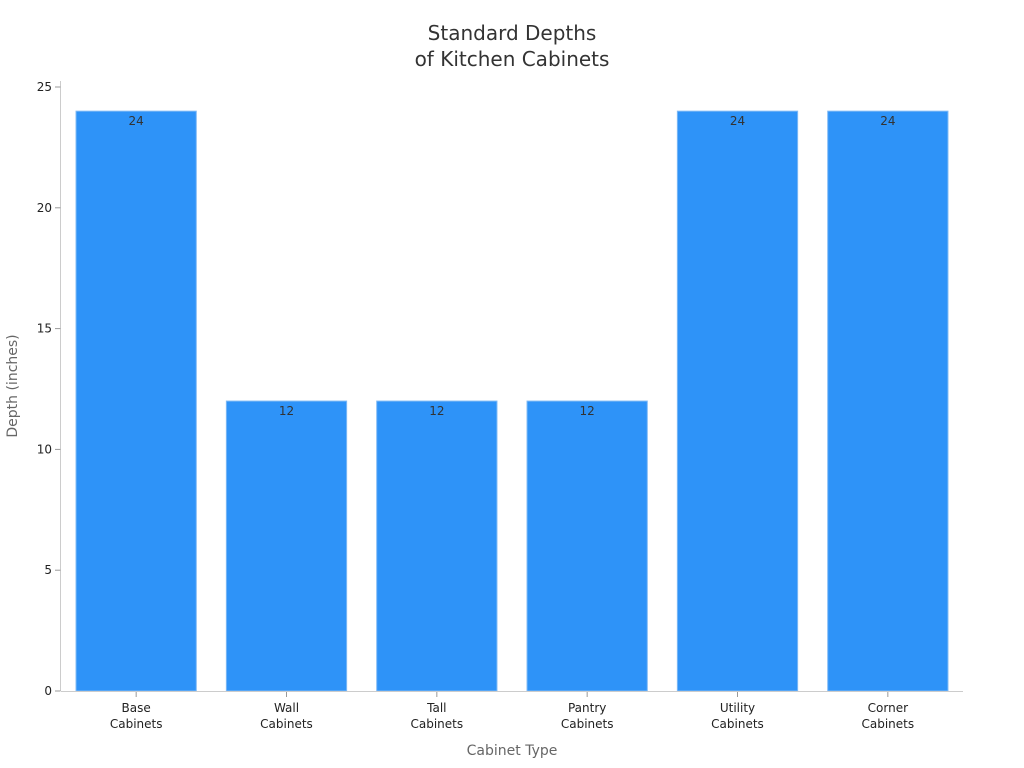  Describe the element at coordinates (136, 708) in the screenshot. I see `x-tick-label: Base` at that location.